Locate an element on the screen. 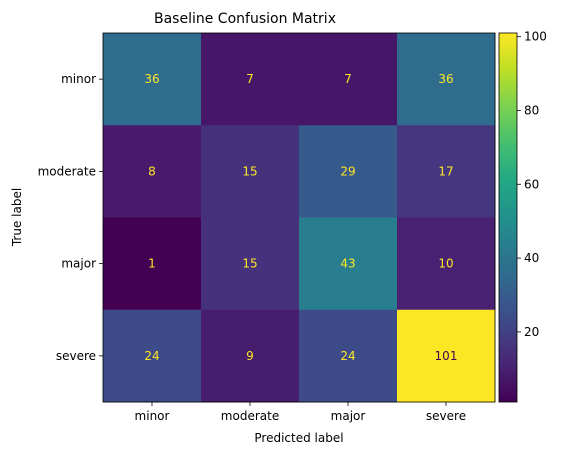 Image resolution: width=566 pixels, height=455 pixels. colorbar-tick-label: 100 is located at coordinates (535, 37).